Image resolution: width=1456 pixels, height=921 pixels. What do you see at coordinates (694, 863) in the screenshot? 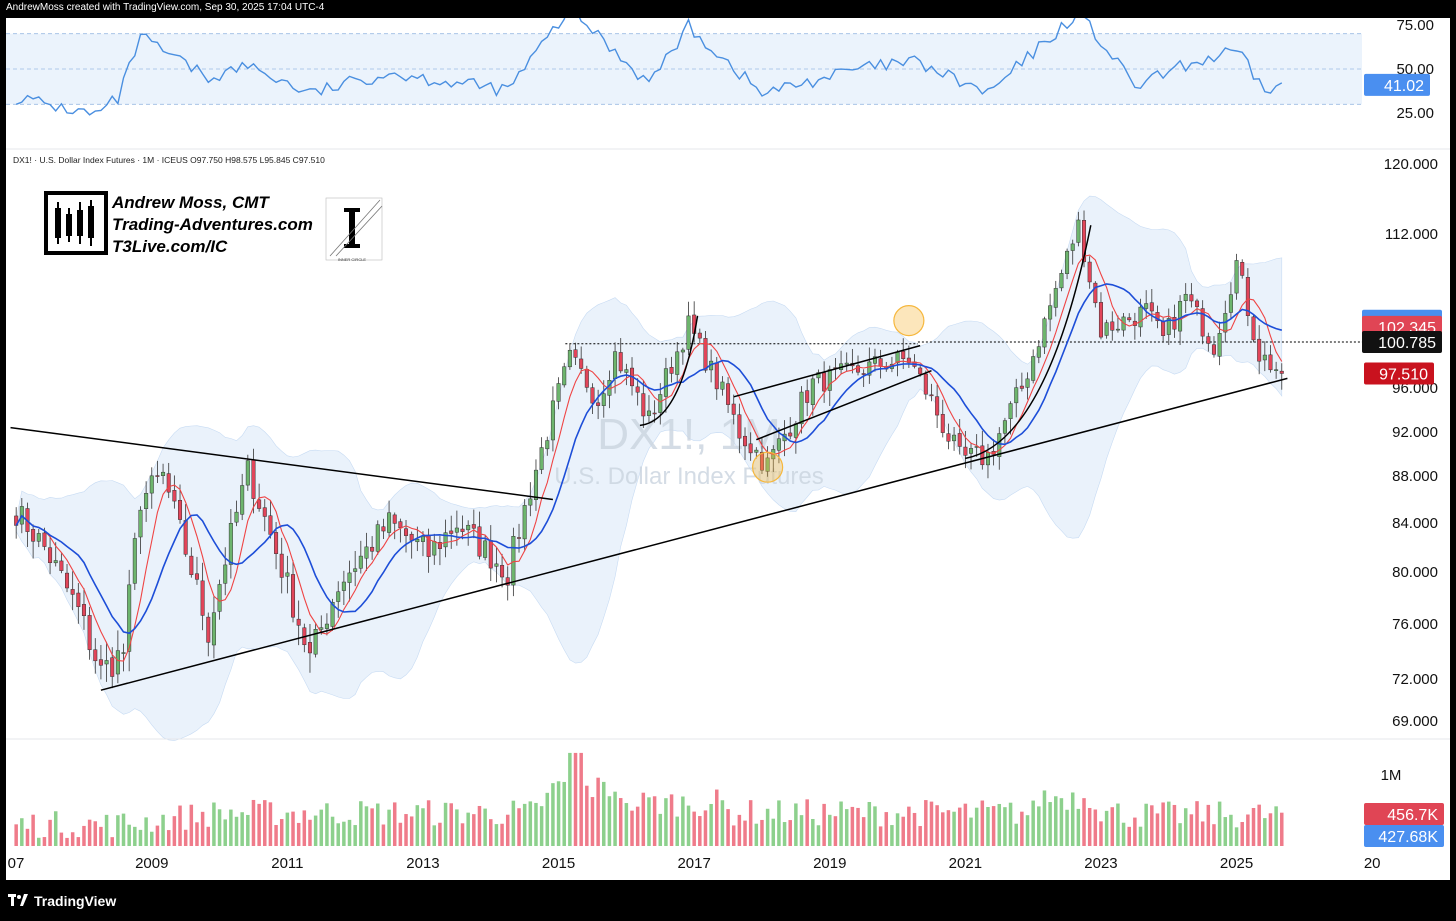
I see `time-axis: 07 2009 2011 2013 2015 2017 2019 2021 2023 2025 20` at bounding box center [694, 863].